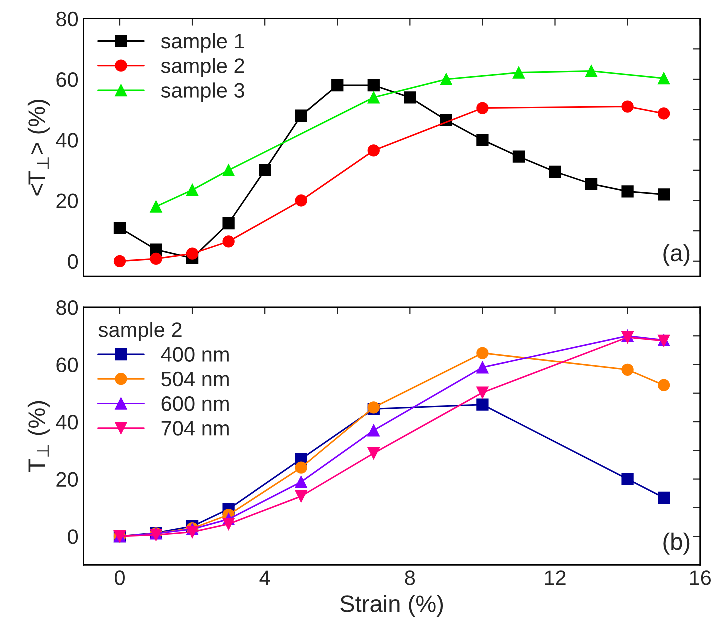 The width and height of the screenshot is (728, 628). Describe the element at coordinates (195, 428) in the screenshot. I see `legend-label: 704 nm` at that location.